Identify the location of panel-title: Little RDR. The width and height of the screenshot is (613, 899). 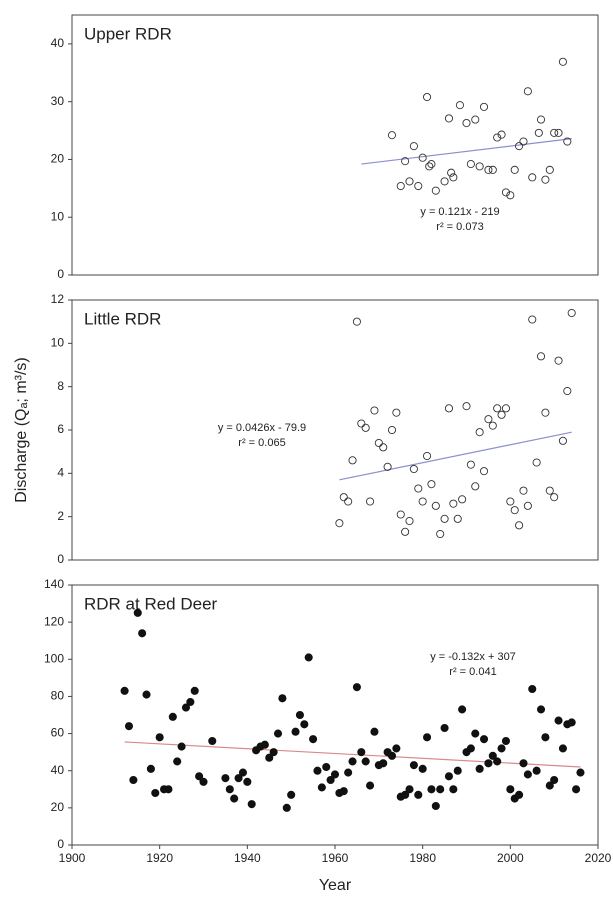
(122, 318).